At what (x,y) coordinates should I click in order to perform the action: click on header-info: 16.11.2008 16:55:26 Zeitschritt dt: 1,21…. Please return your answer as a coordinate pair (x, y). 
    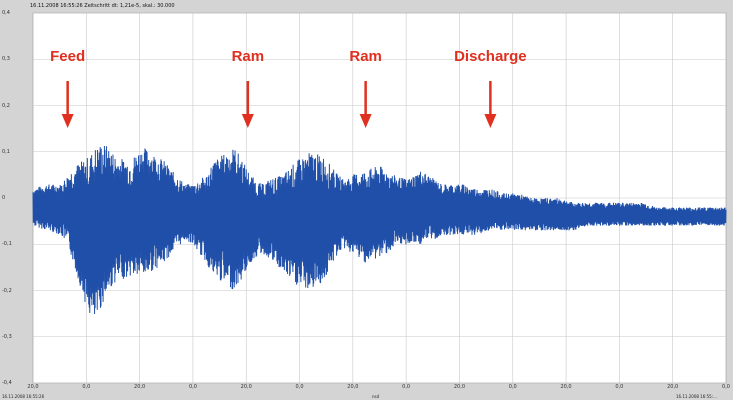
    Looking at the image, I should click on (102, 6).